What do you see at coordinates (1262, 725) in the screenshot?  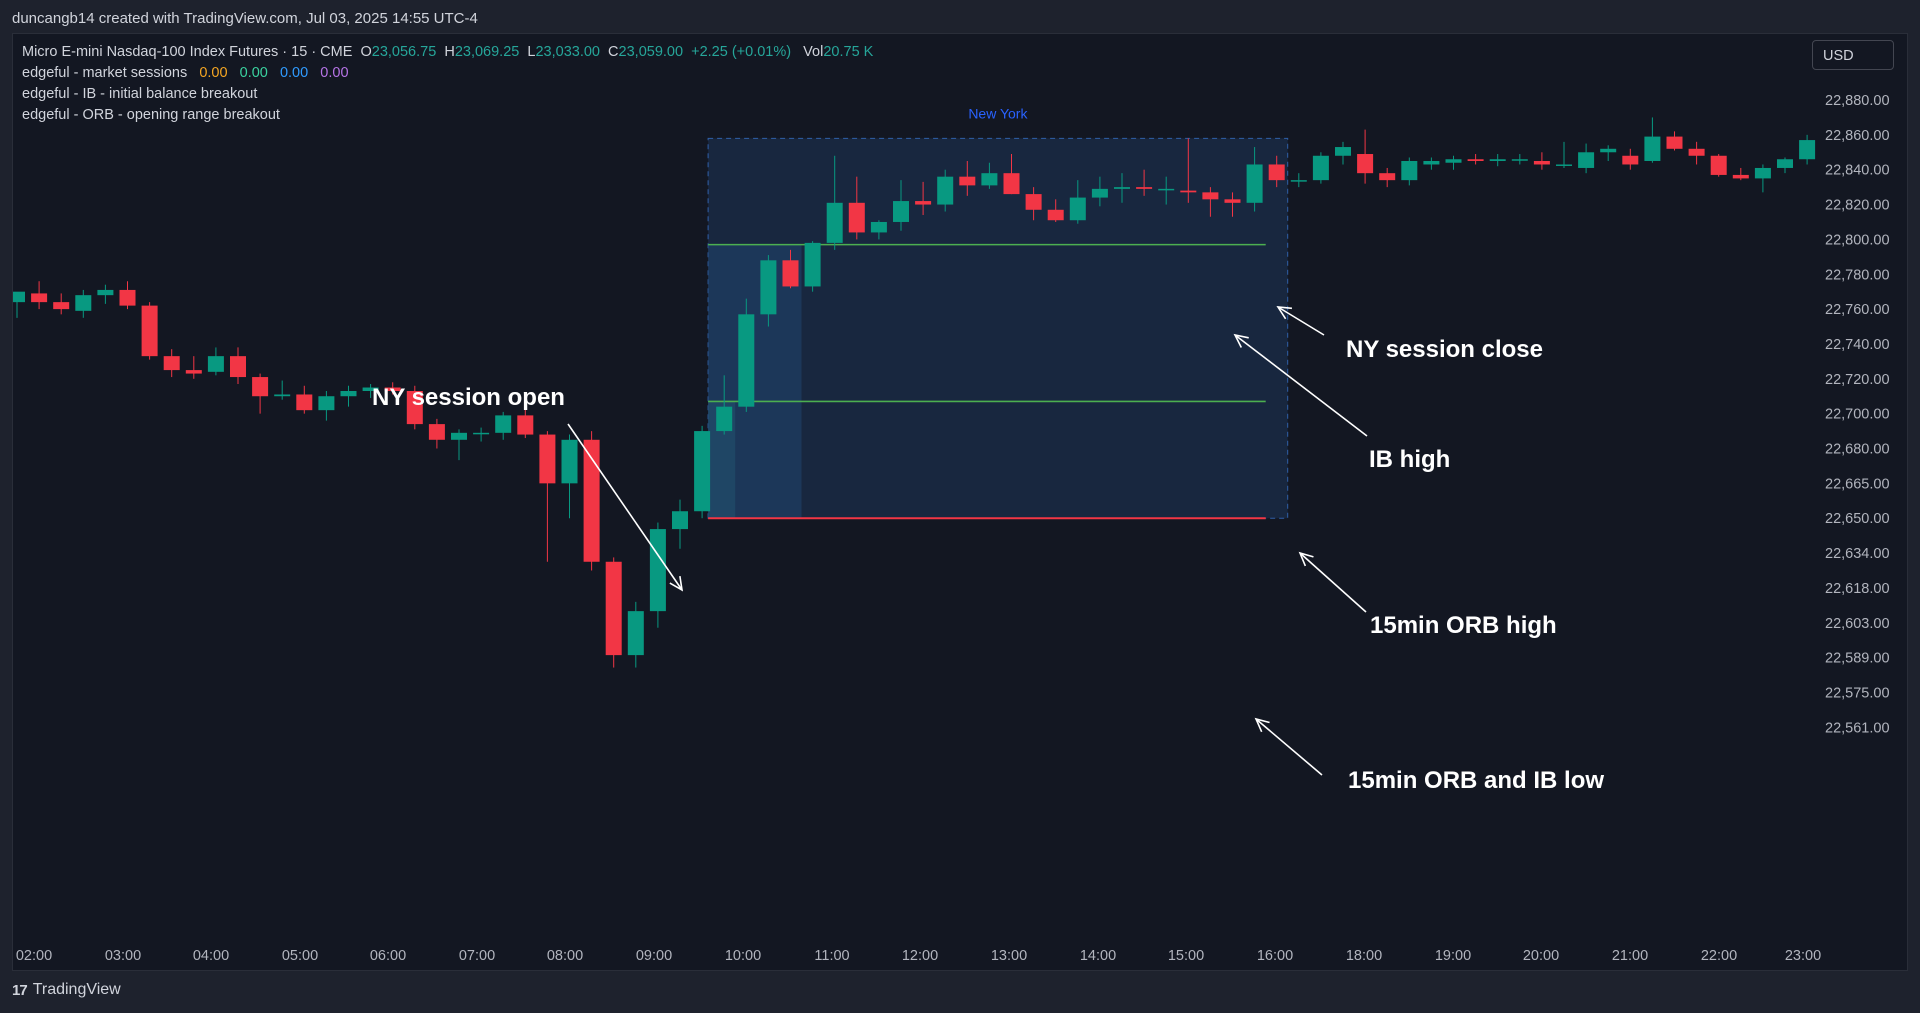 I see `arrow-orb-ib-low-head` at bounding box center [1262, 725].